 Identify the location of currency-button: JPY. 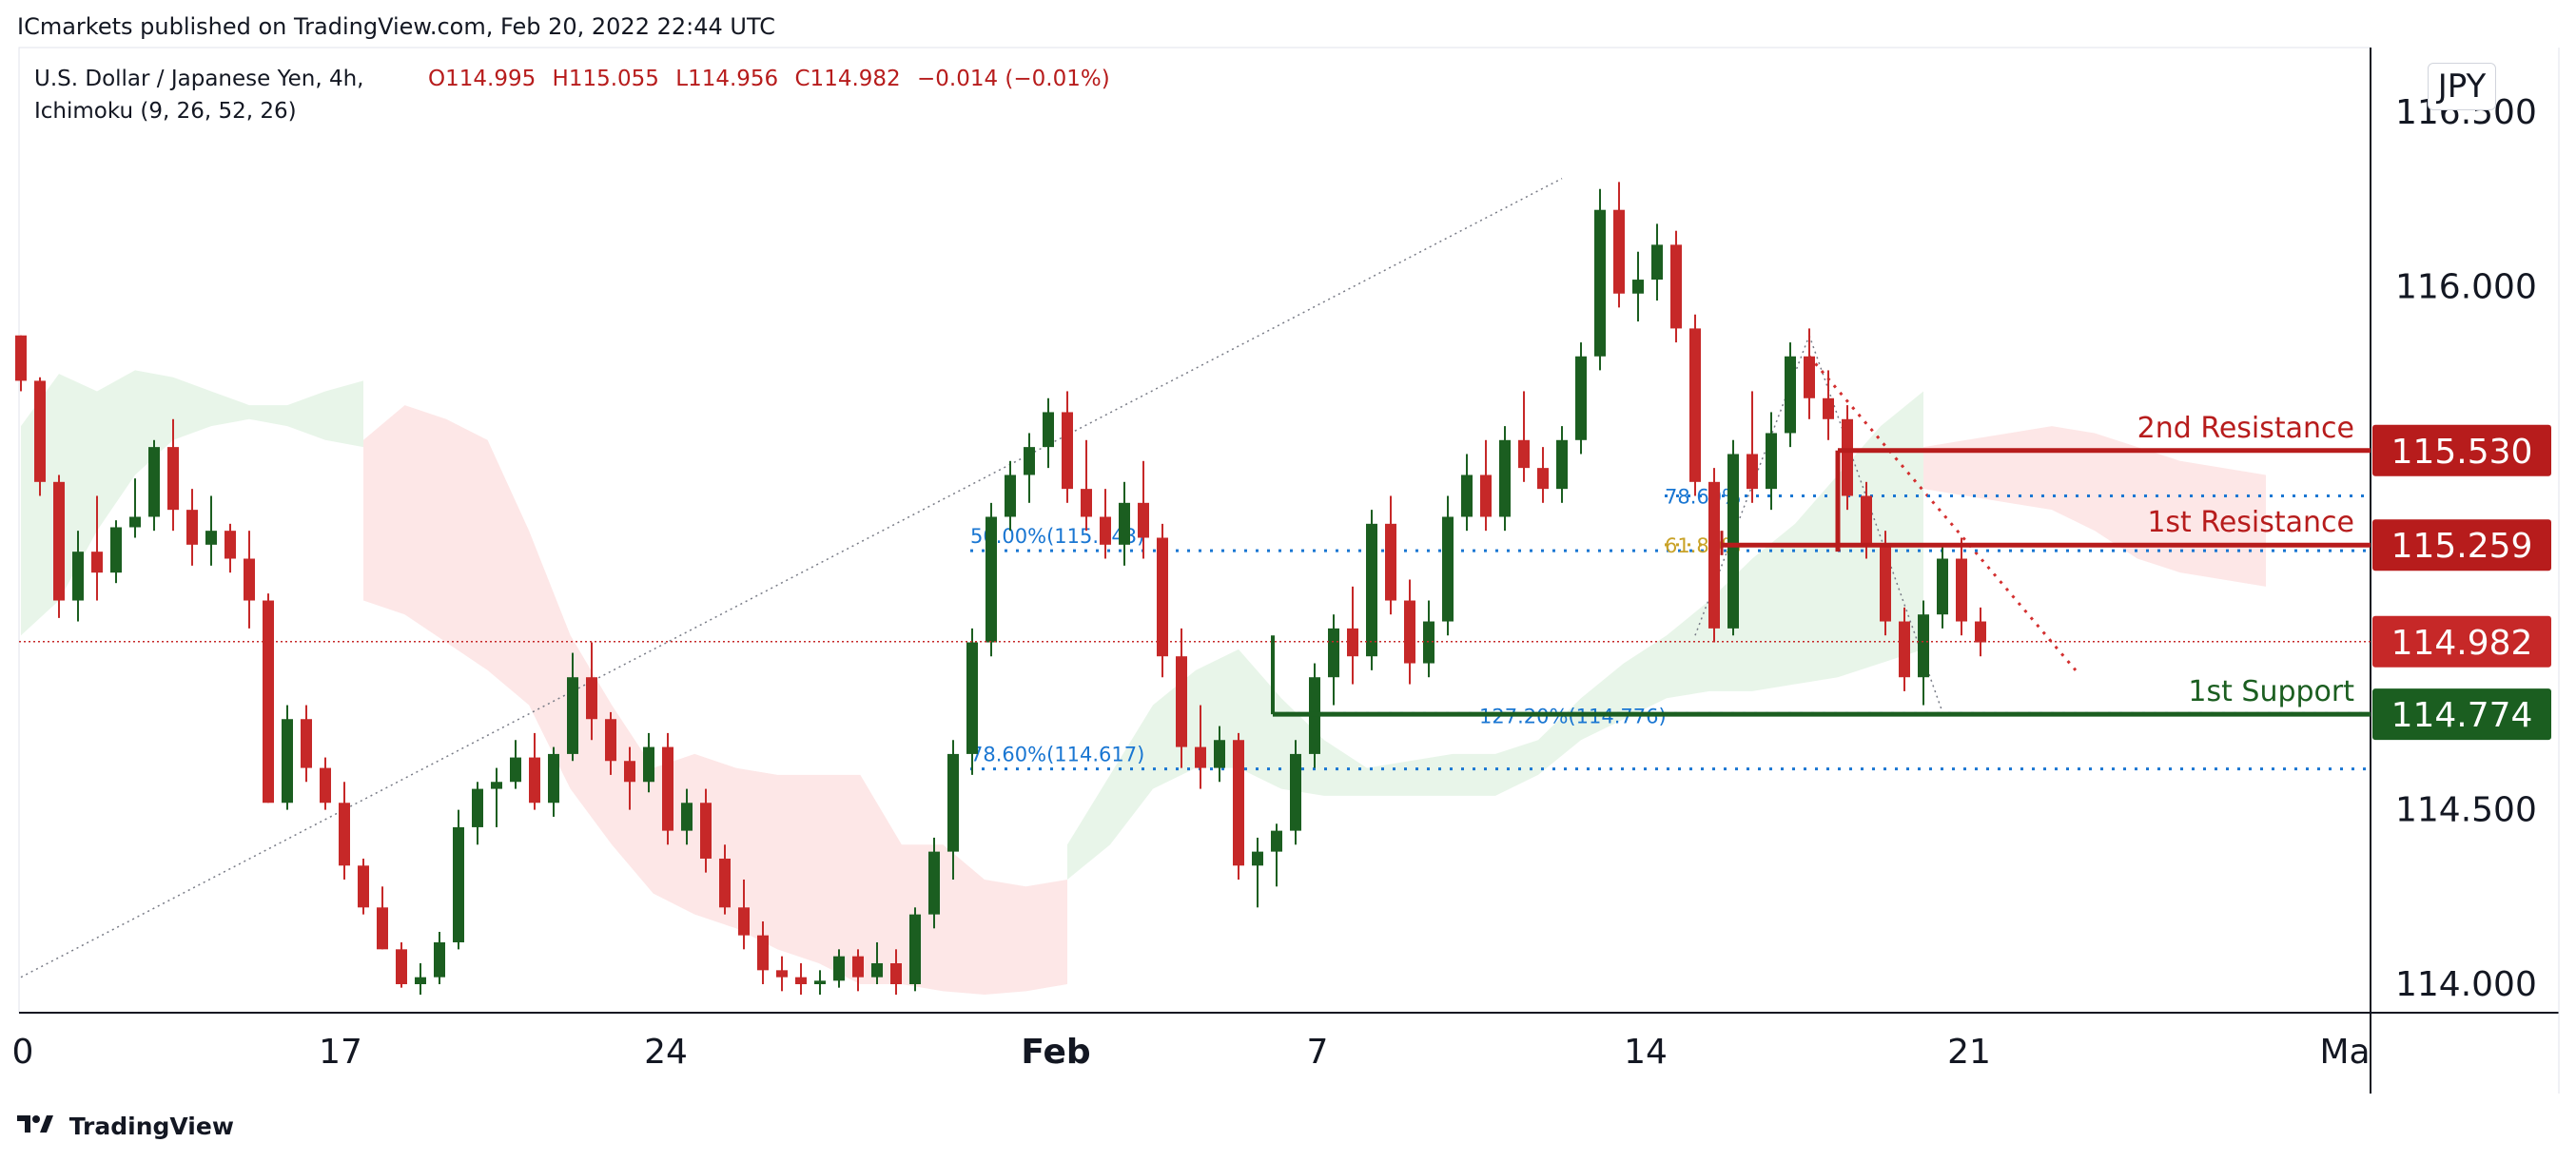
(2462, 86).